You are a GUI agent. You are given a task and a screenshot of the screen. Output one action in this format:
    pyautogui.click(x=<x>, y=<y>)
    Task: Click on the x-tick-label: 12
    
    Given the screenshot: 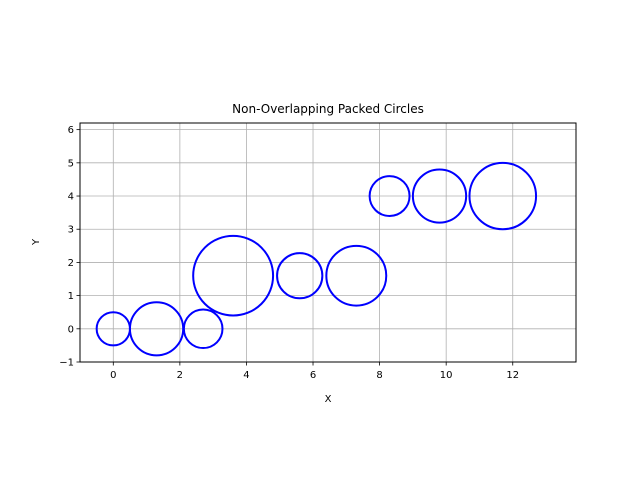 What is the action you would take?
    pyautogui.click(x=512, y=375)
    